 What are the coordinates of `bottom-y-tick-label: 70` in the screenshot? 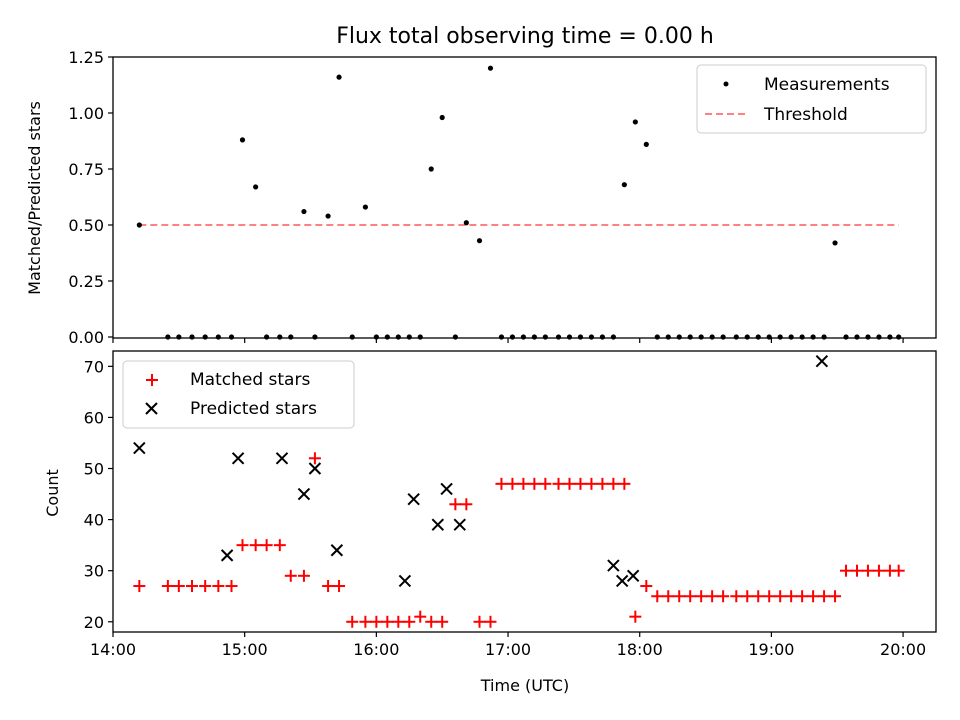 It's located at (94, 366).